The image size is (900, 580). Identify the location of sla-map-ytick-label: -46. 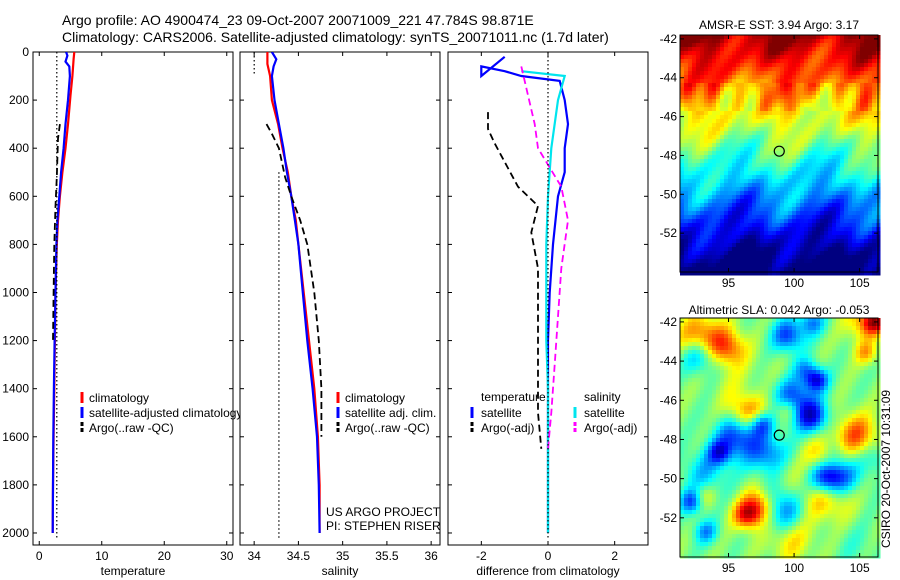
(669, 400).